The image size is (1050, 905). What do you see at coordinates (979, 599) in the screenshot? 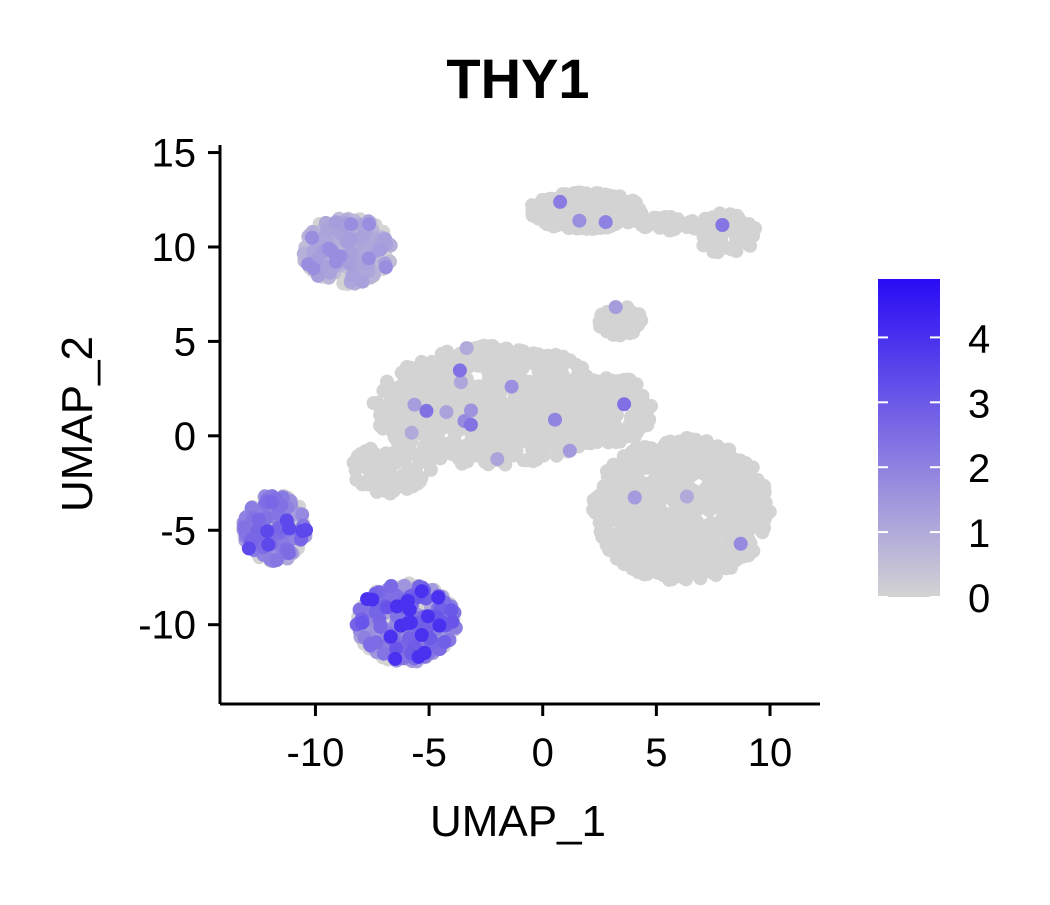
I see `colorbar-tick-label: 0` at bounding box center [979, 599].